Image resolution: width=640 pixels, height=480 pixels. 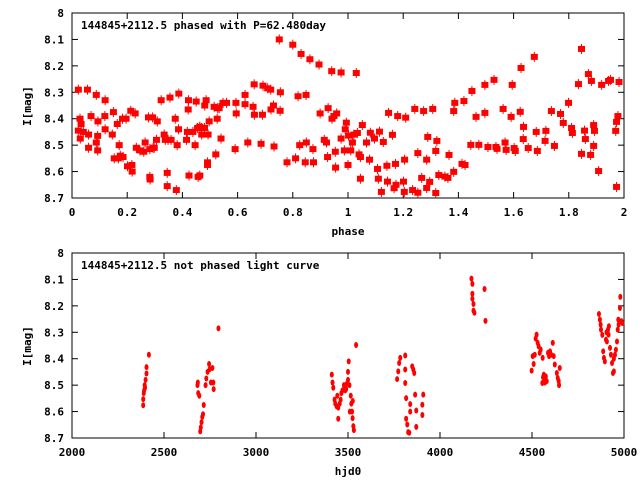 What do you see at coordinates (569, 212) in the screenshot?
I see `x-tick-label: 1.8` at bounding box center [569, 212].